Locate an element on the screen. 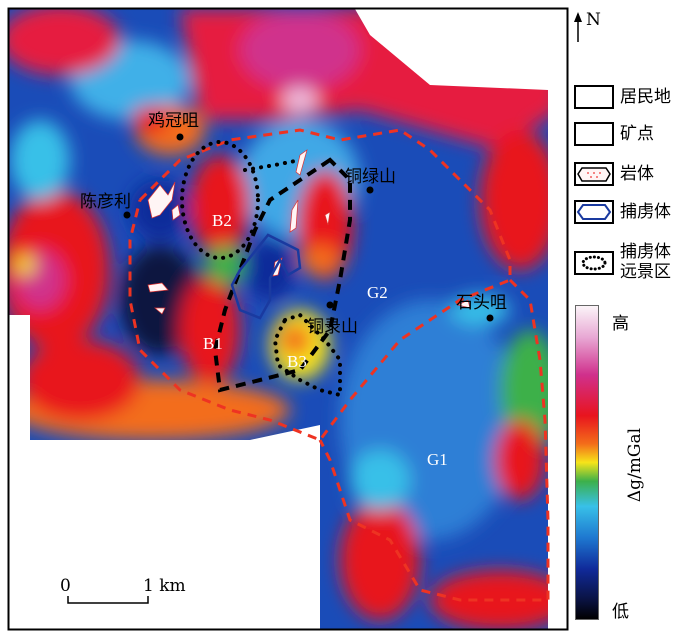 The width and height of the screenshot is (700, 640). scale-start: 0 is located at coordinates (65, 586).